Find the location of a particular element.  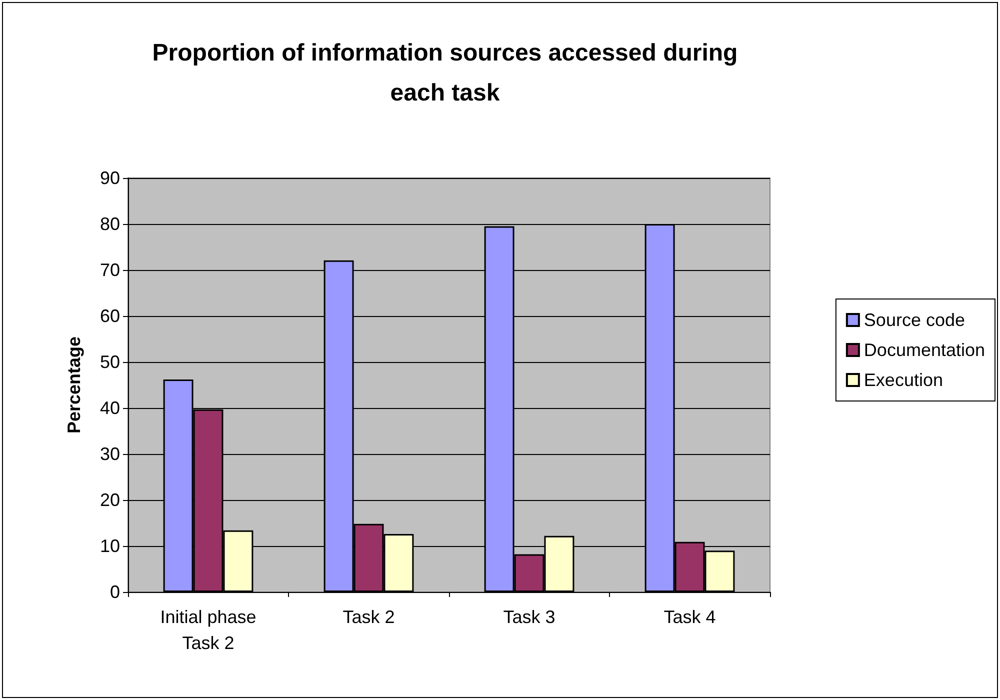

y-tick-label: 40 is located at coordinates (110, 408).